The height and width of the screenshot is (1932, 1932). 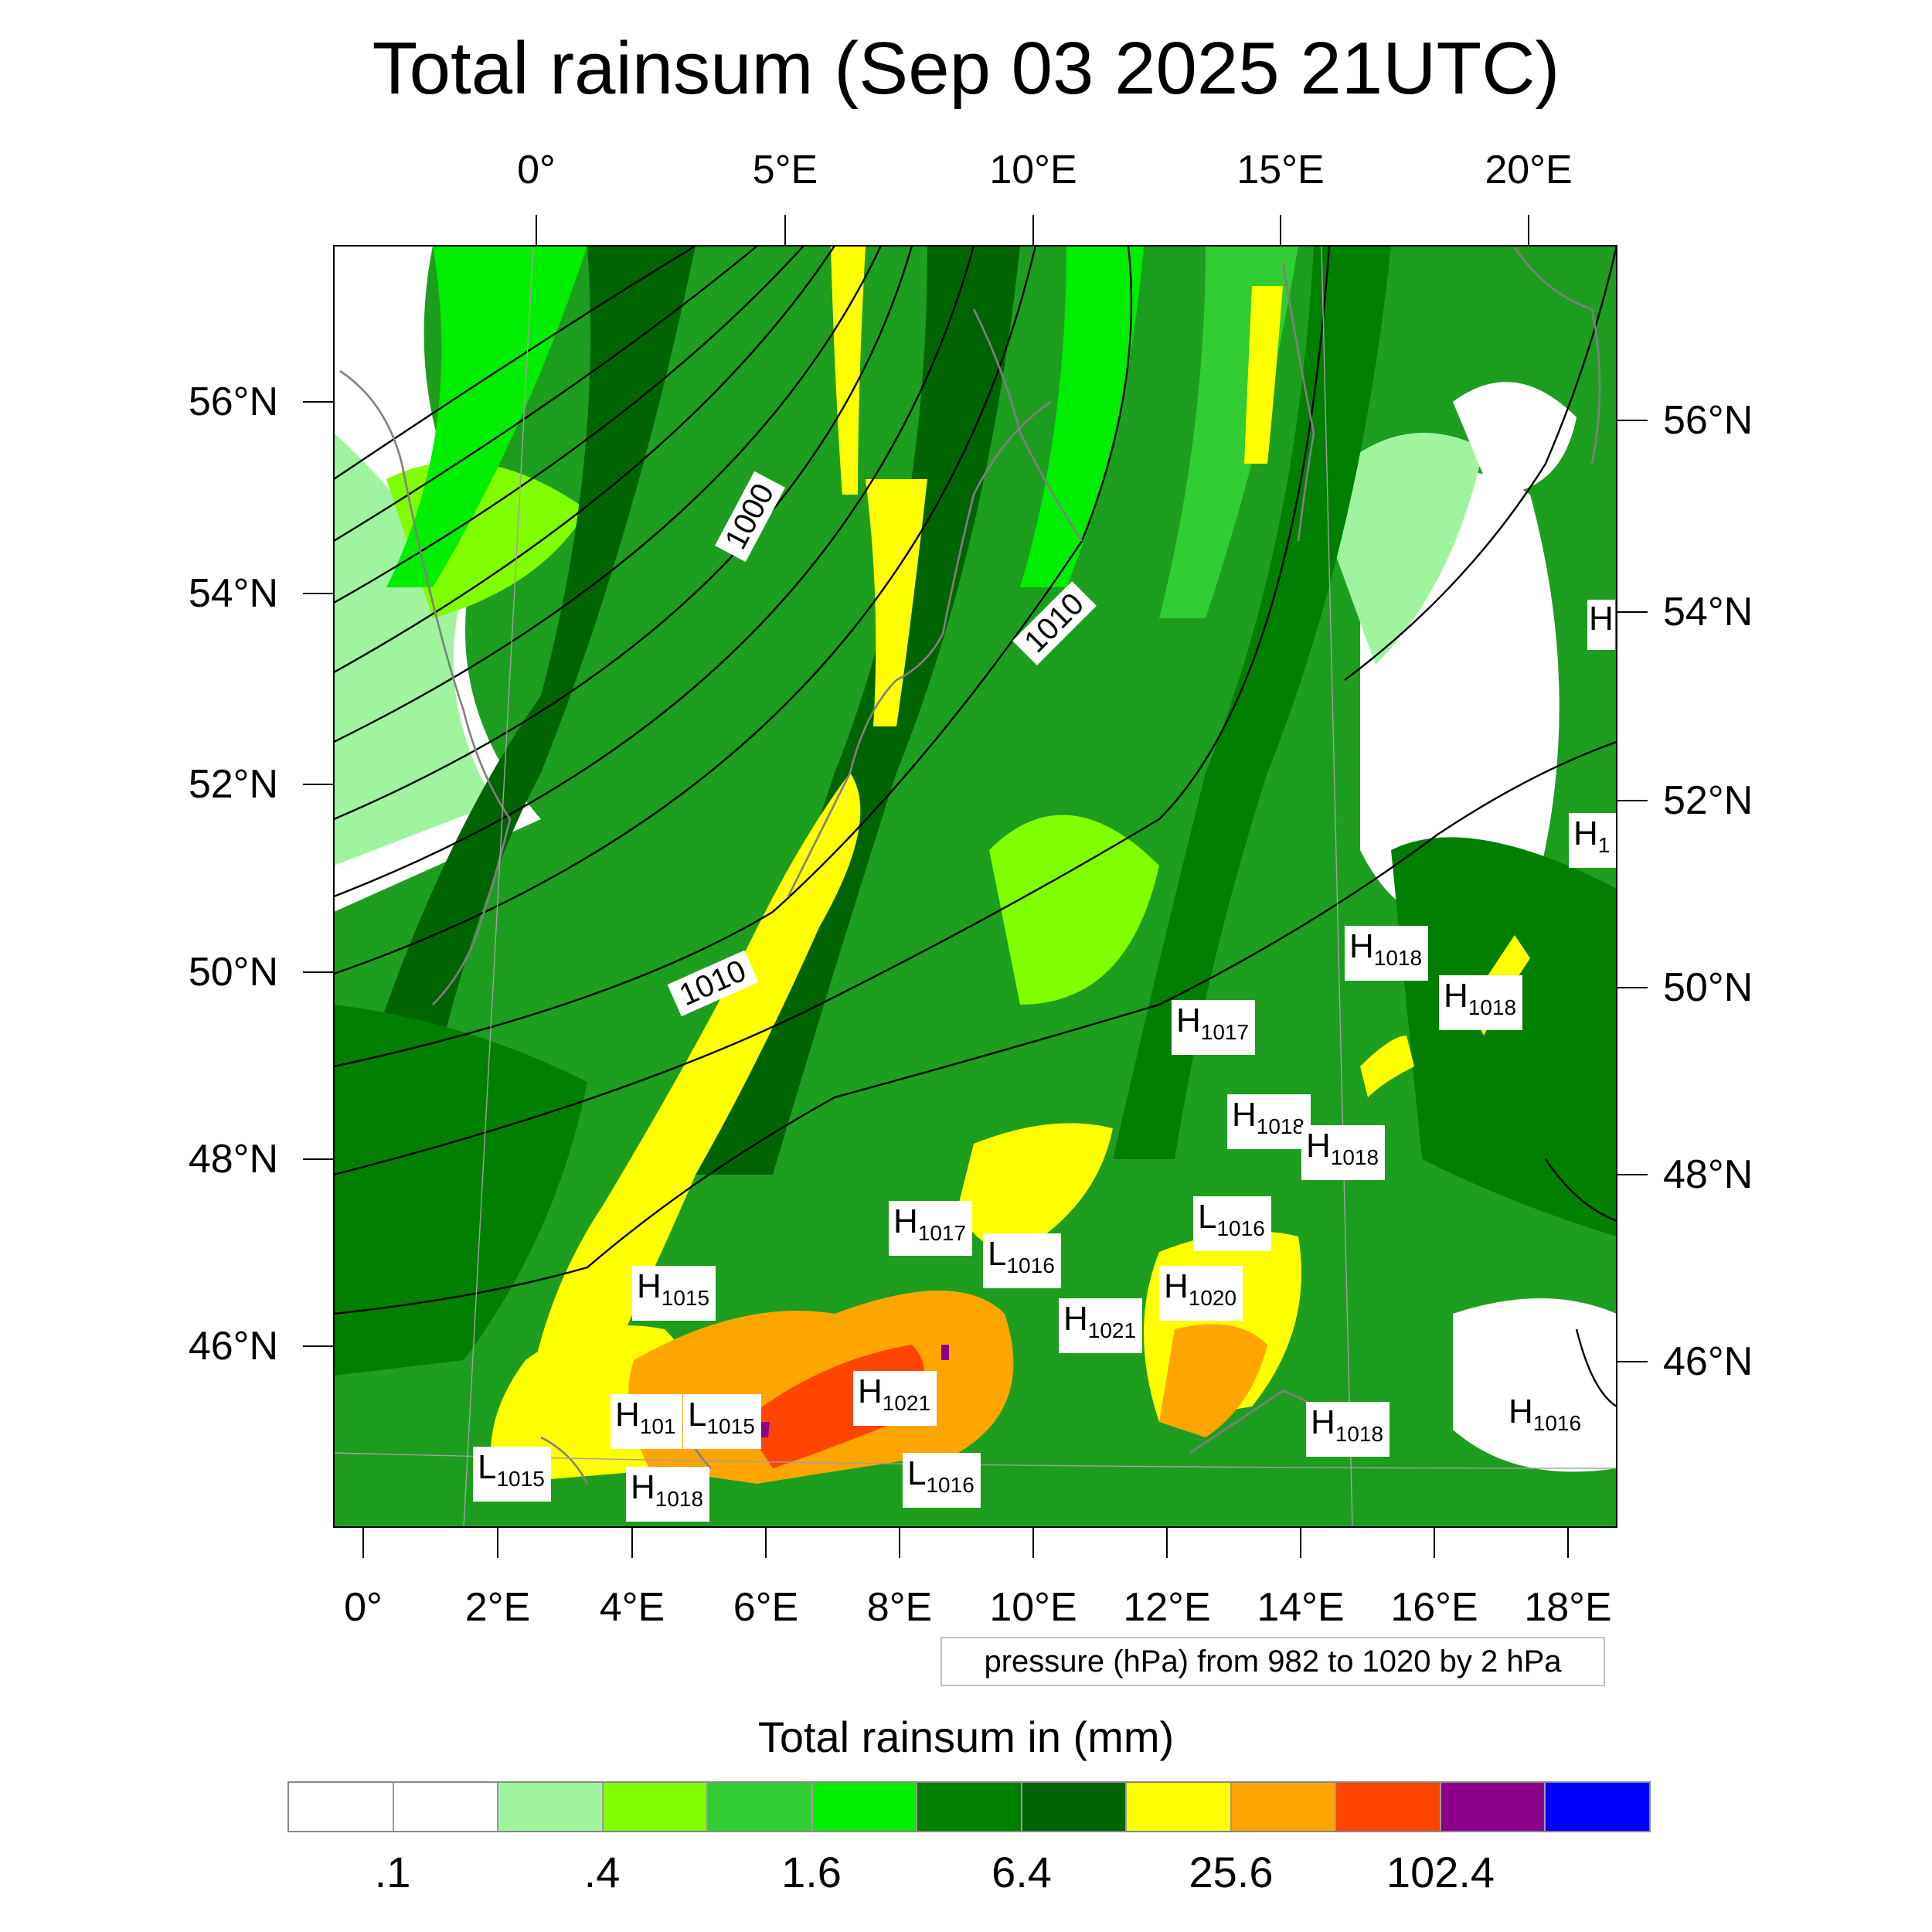 I want to click on bottom-lon-label: 2°E, so click(x=498, y=1608).